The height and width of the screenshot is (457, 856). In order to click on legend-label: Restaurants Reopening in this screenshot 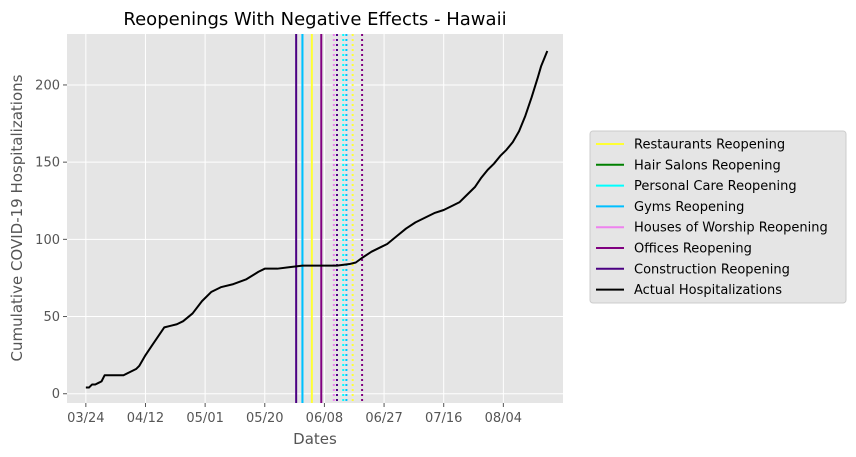, I will do `click(709, 145)`.